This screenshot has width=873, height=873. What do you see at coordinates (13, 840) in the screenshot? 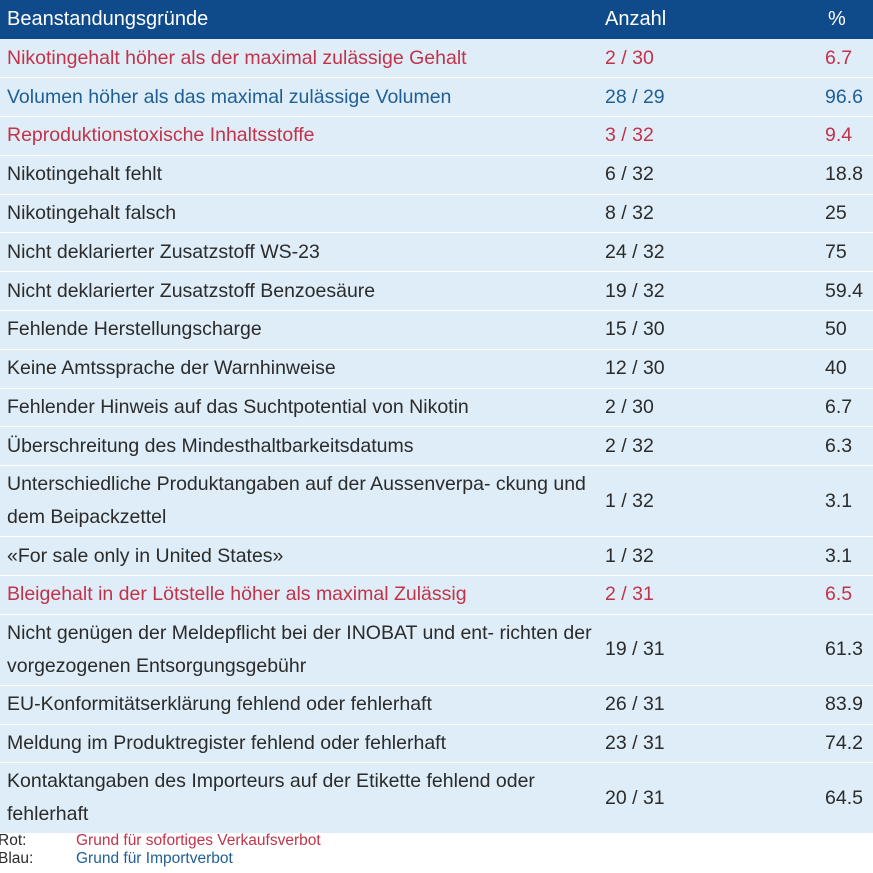
I see `legend-red-key: Rot:` at bounding box center [13, 840].